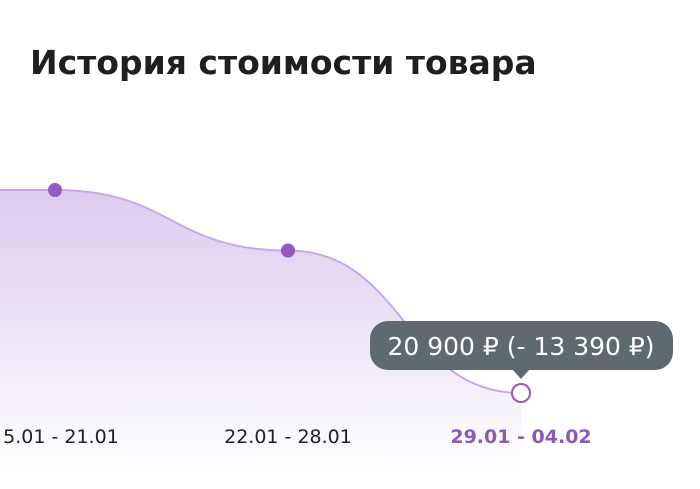  I want to click on x-tick-label: 29.01 - 04.02, so click(520, 437).